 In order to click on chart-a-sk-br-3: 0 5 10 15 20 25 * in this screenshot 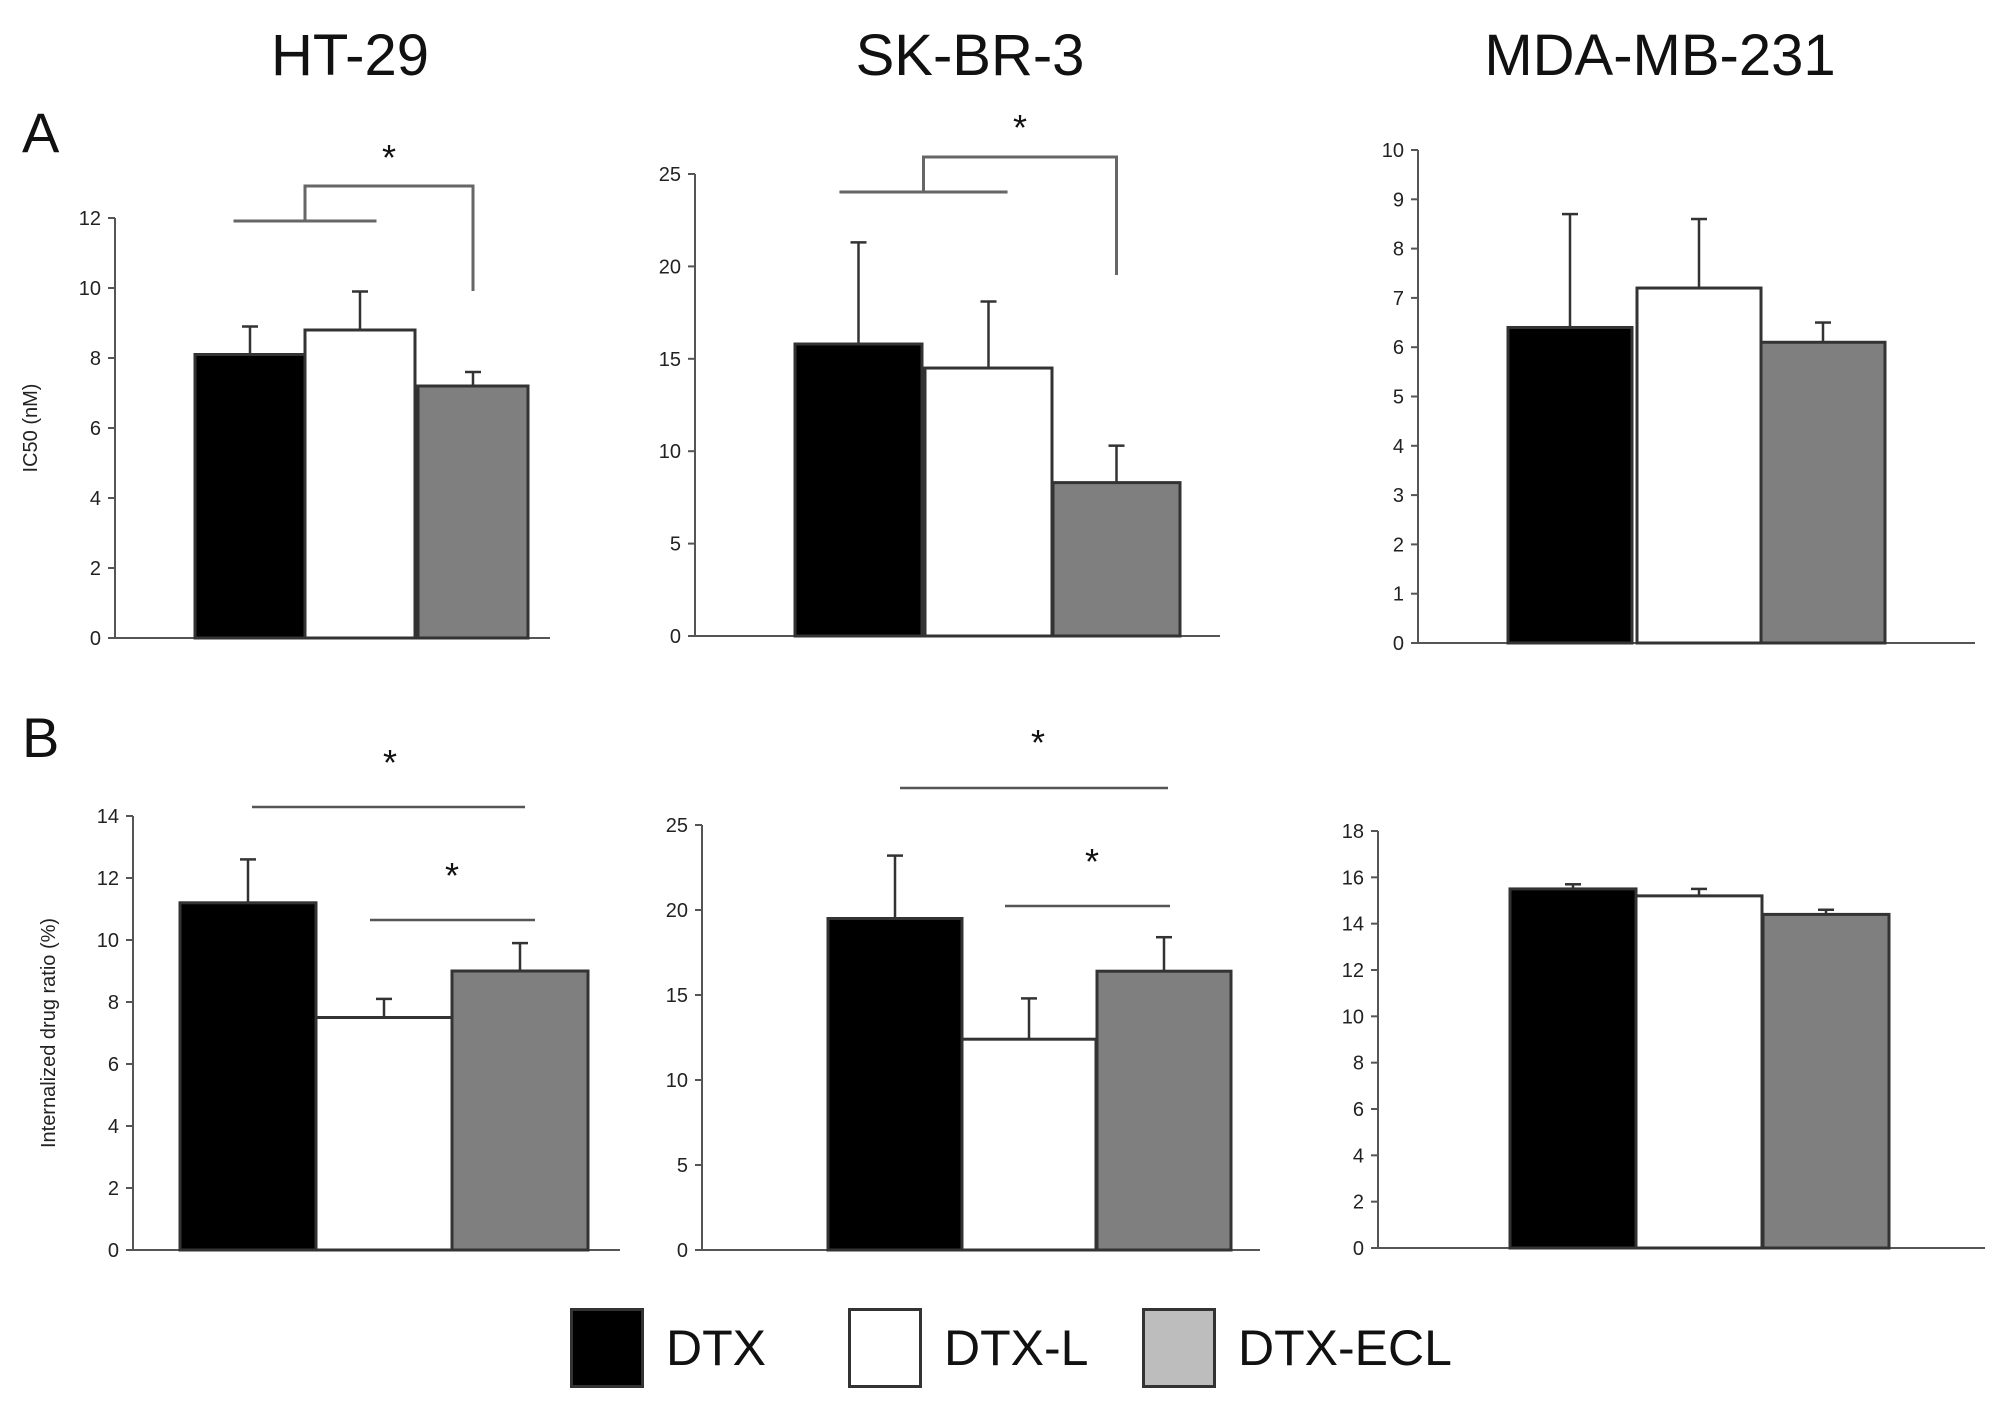, I will do `click(939, 377)`.